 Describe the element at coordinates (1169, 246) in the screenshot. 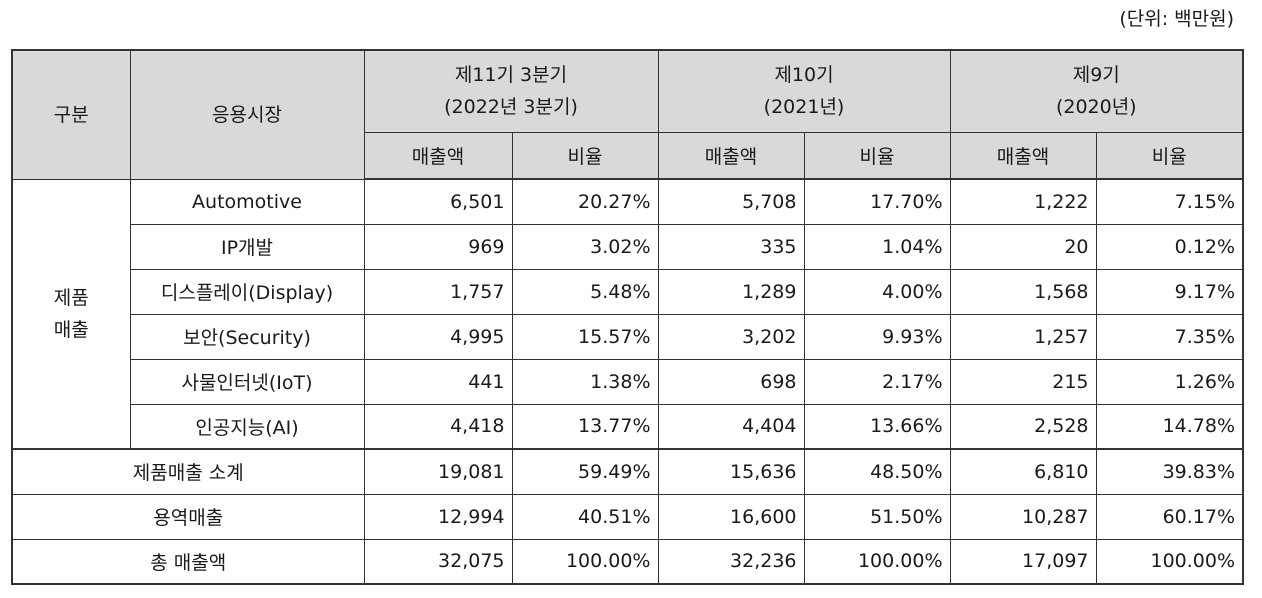

I see `value-cell: 0.12%` at that location.